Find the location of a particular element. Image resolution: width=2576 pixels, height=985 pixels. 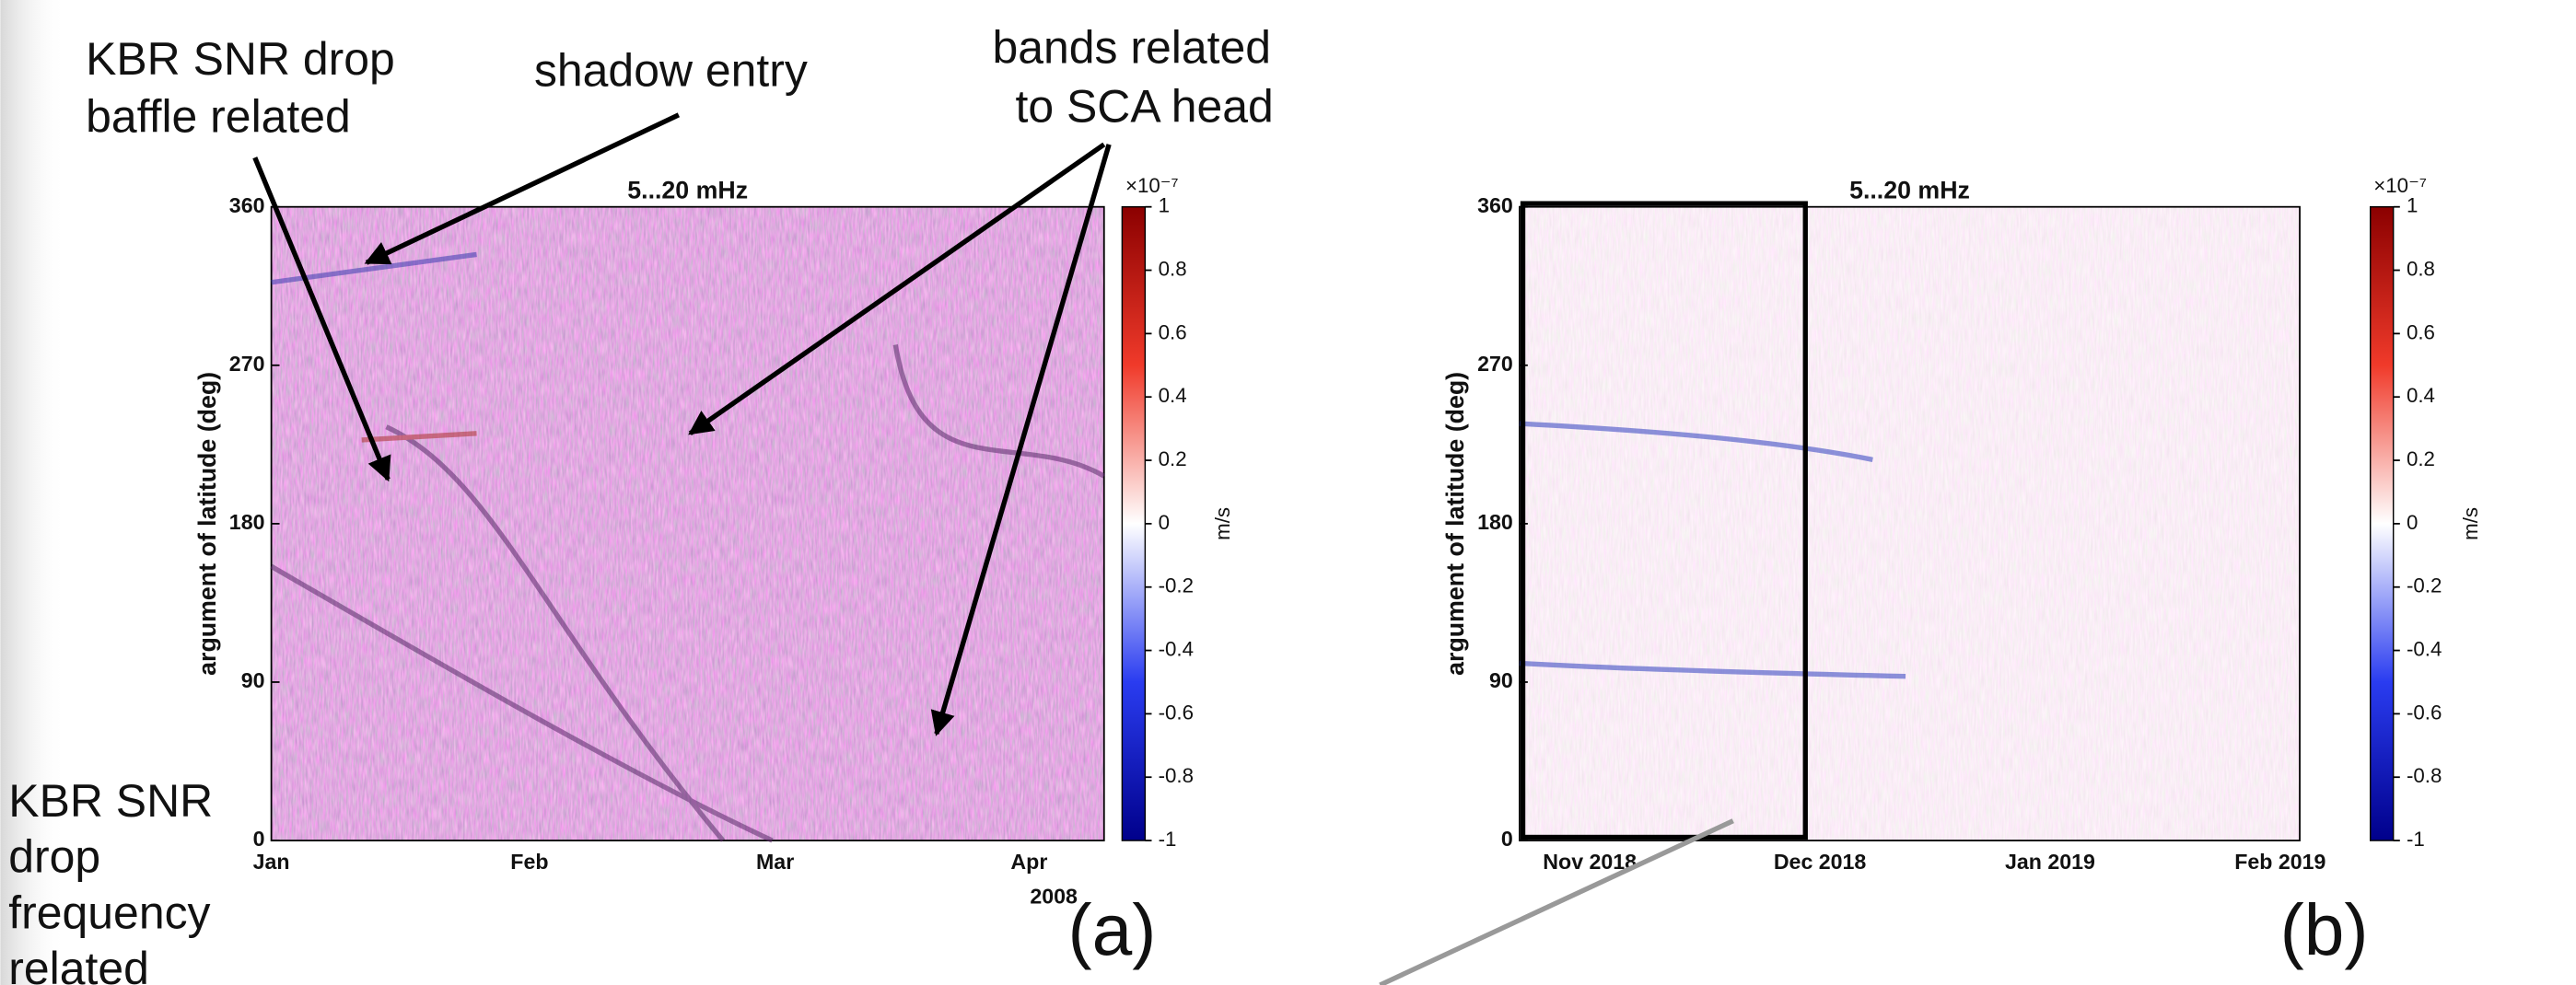

x-year-label: 2008 is located at coordinates (1054, 897).